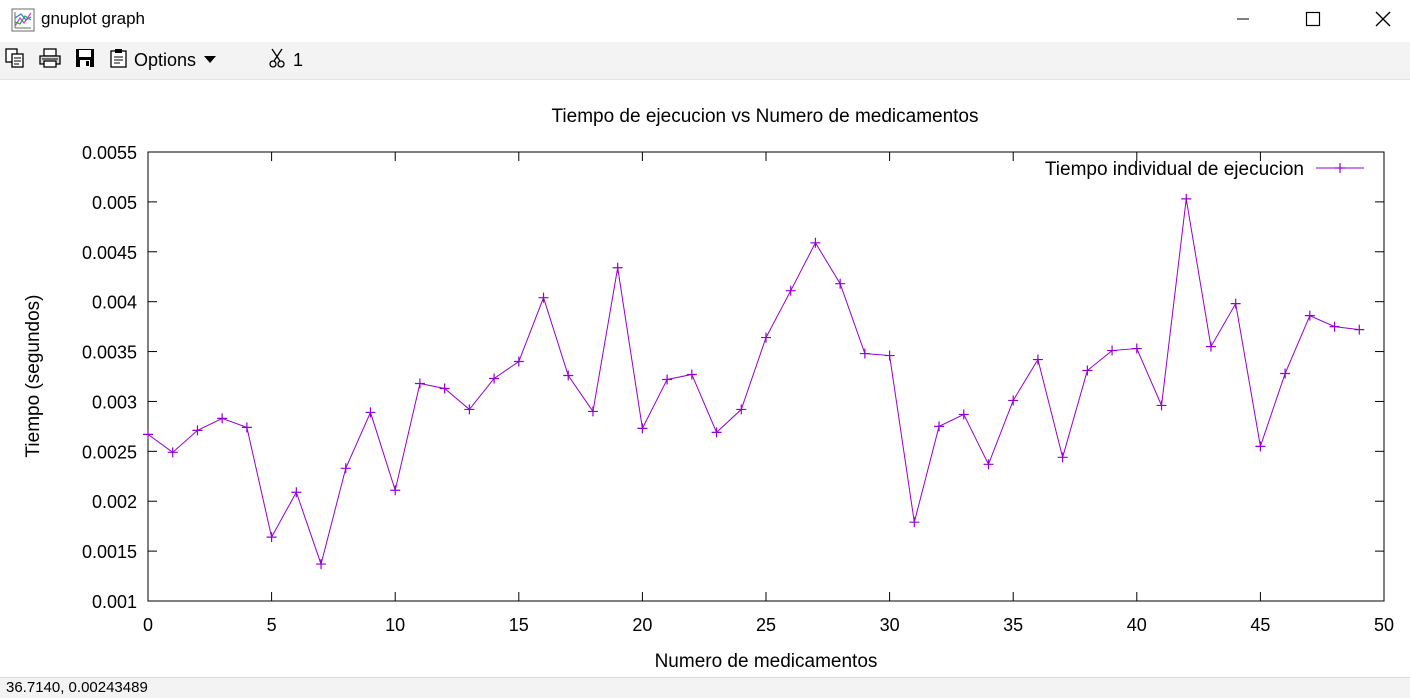 This screenshot has height=698, width=1410. I want to click on printer-icon, so click(50, 60).